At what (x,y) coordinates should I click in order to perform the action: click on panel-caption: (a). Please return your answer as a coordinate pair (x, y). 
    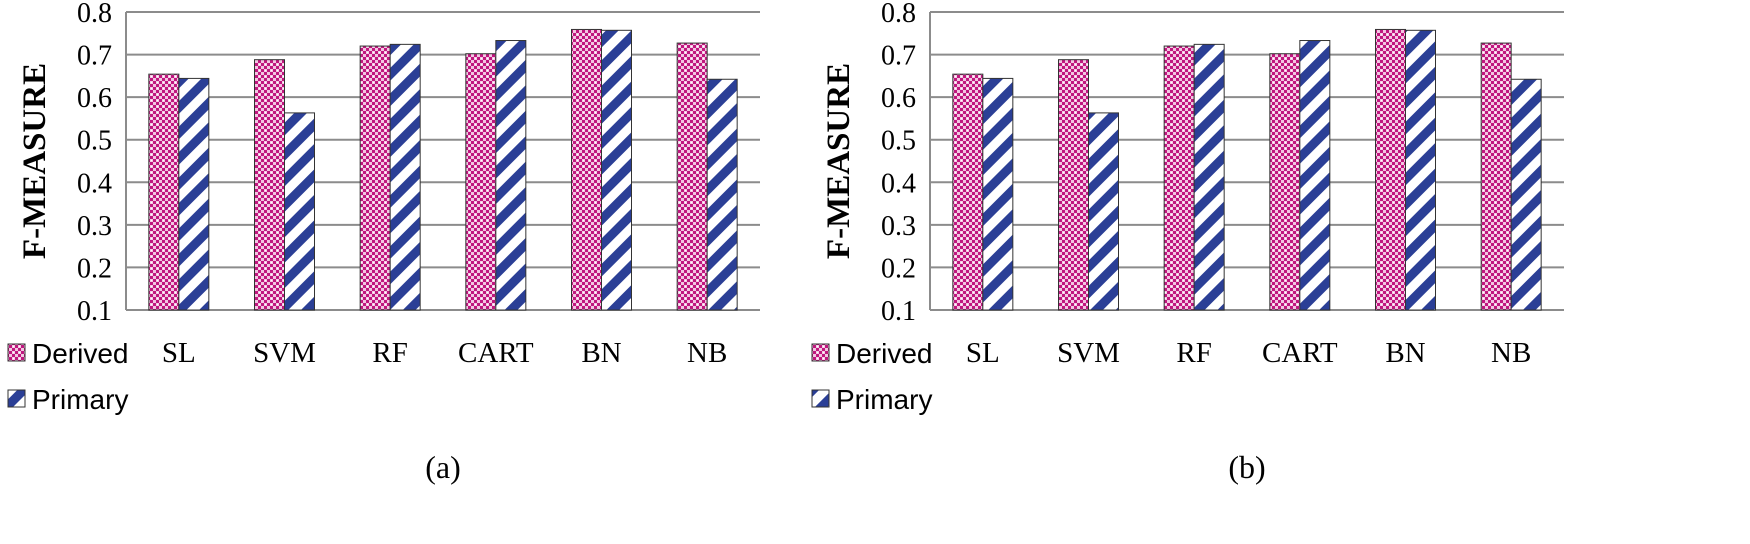
    Looking at the image, I should click on (443, 467).